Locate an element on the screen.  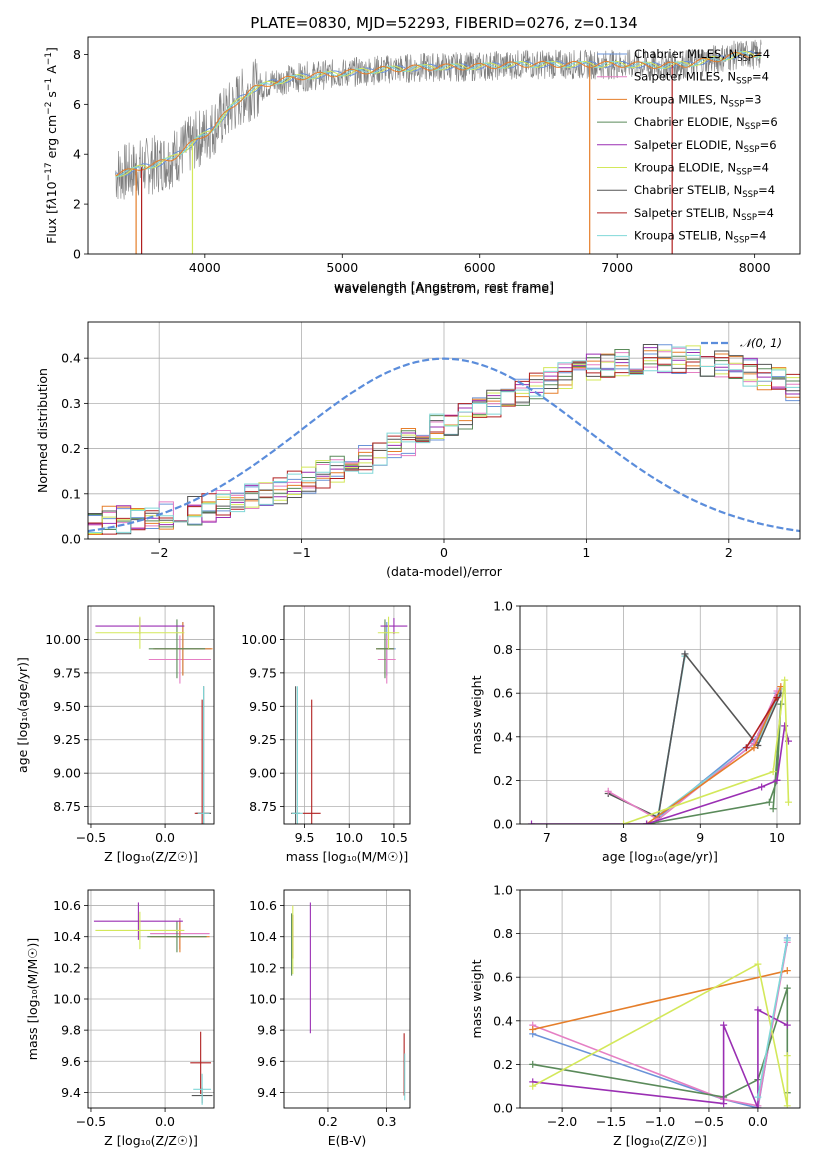
y-tick-label: 10.00 is located at coordinates (63, 639).